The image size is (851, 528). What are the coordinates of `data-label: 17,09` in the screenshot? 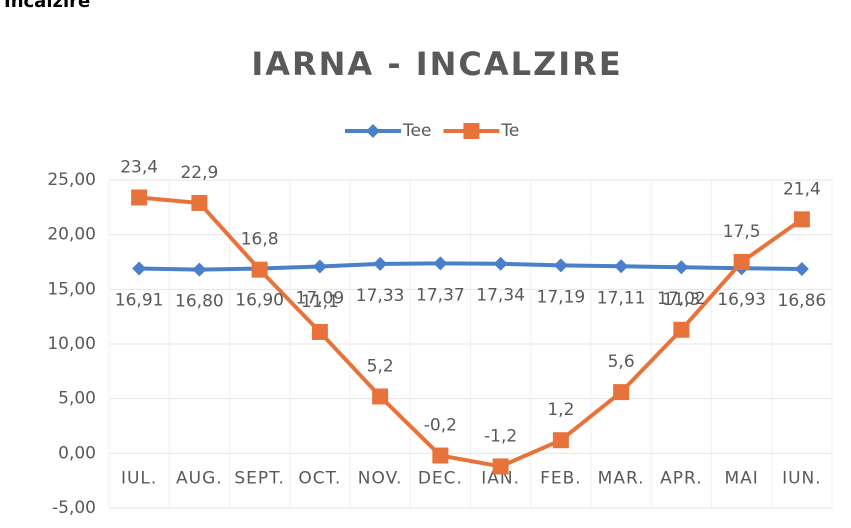 It's located at (320, 298).